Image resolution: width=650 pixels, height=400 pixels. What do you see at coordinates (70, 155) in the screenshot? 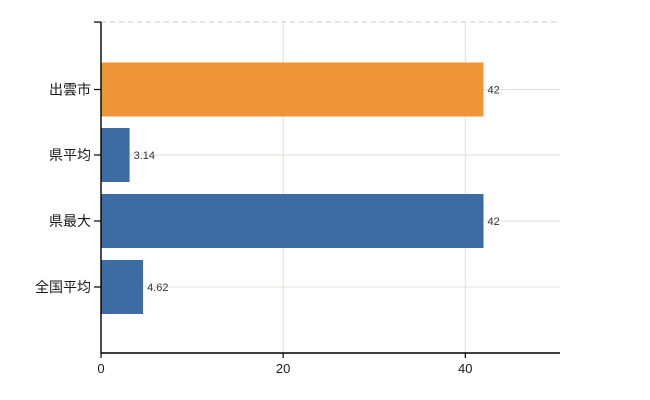
I see `category-label-1: 県平均` at bounding box center [70, 155].